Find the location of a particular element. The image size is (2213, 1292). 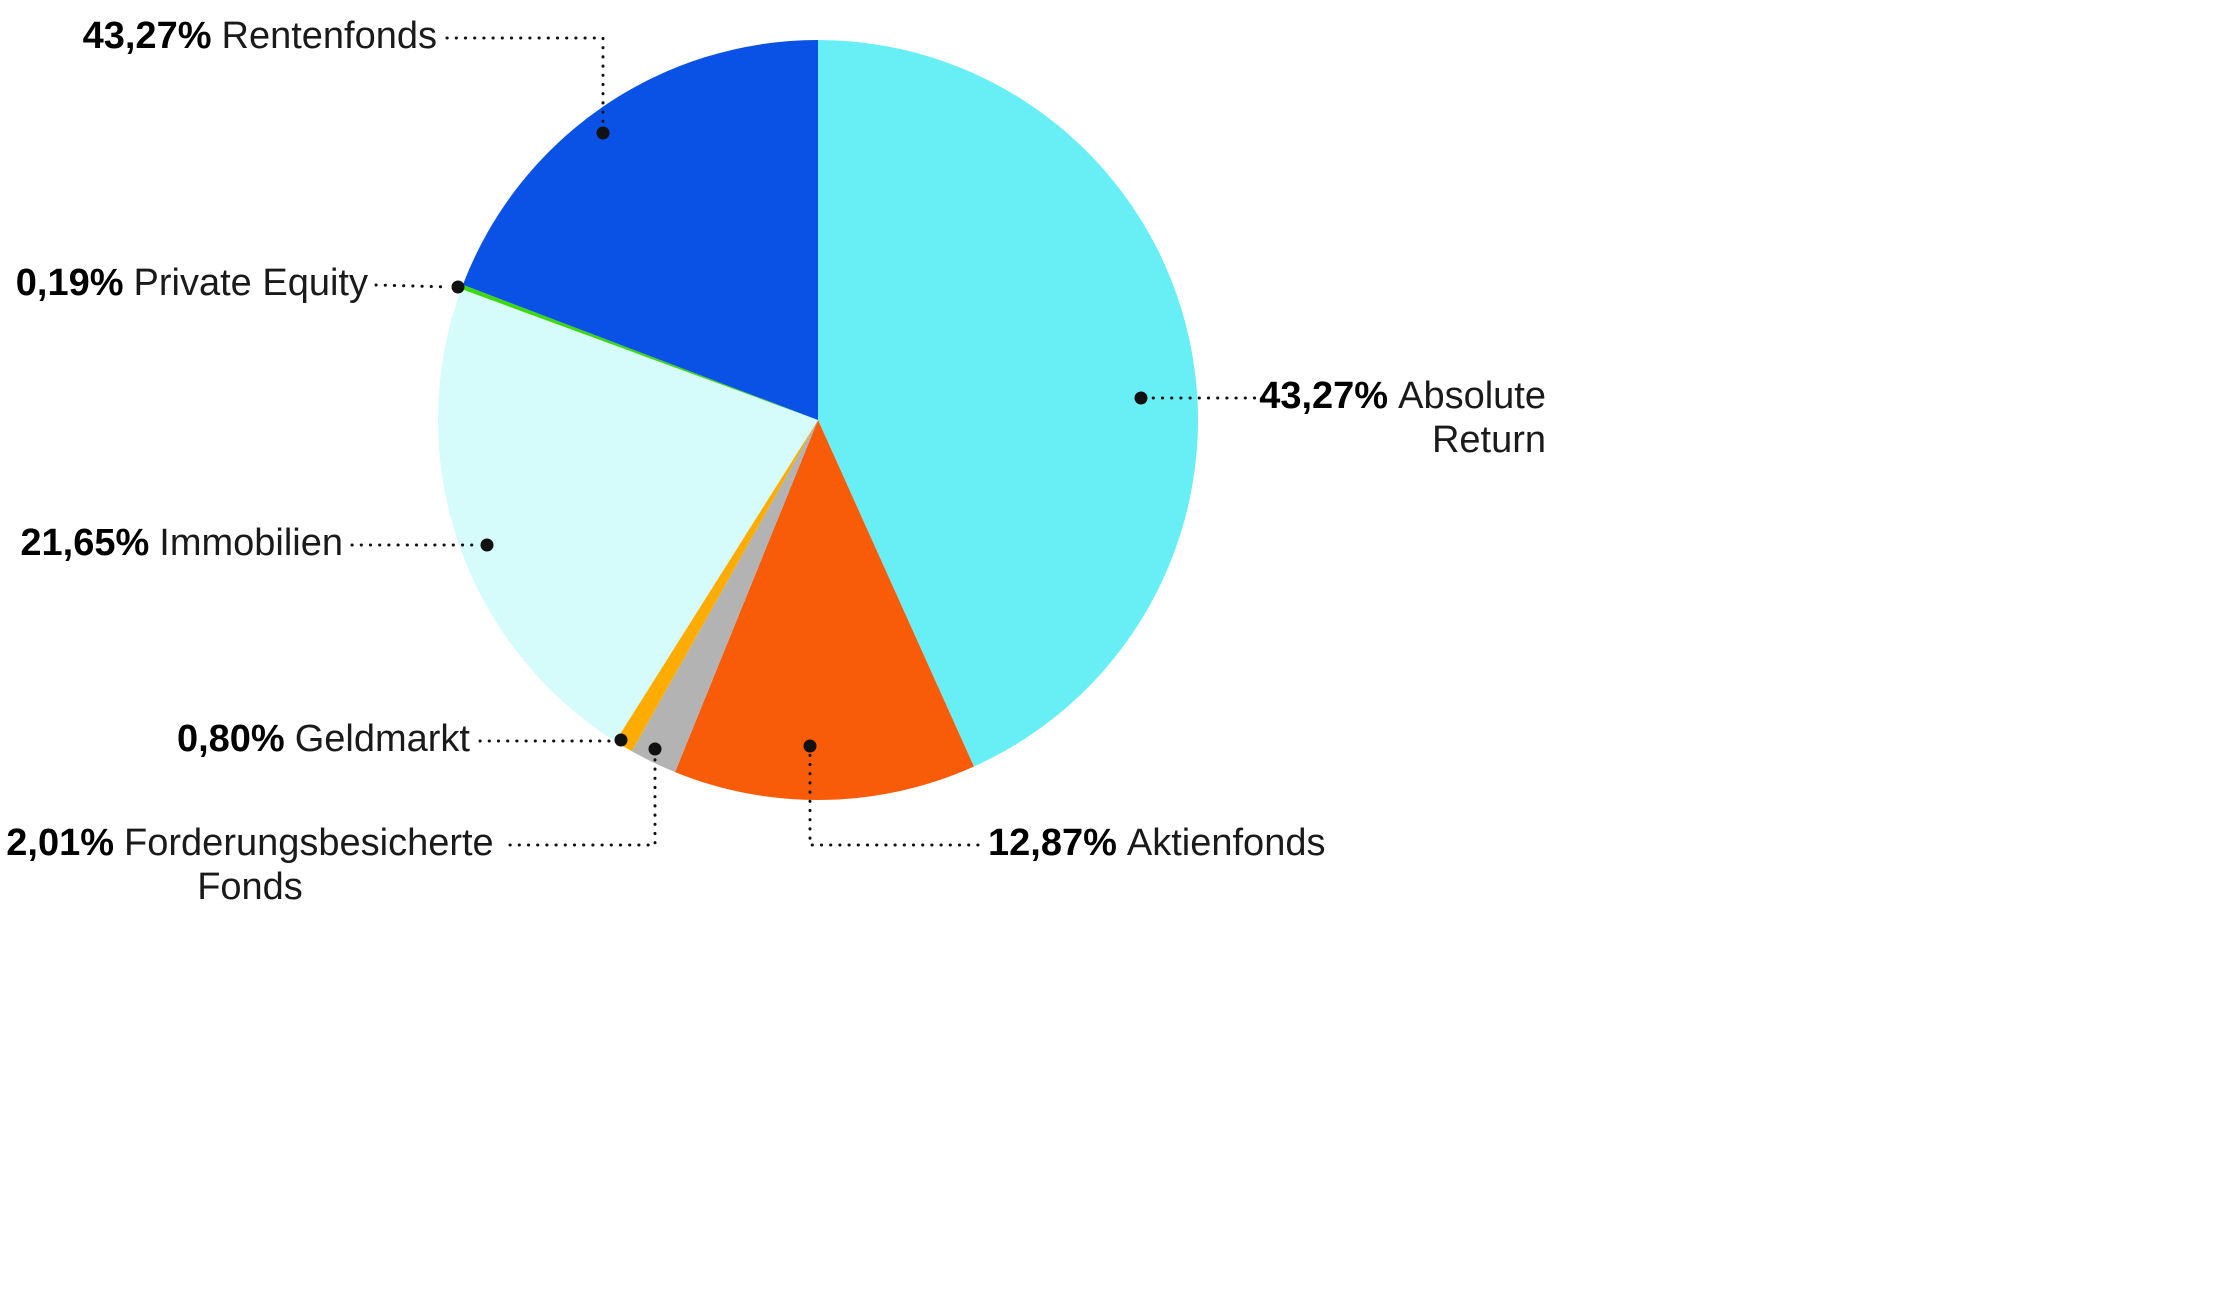

callout-private-equity: 0,19% Private Equity is located at coordinates (192, 283).